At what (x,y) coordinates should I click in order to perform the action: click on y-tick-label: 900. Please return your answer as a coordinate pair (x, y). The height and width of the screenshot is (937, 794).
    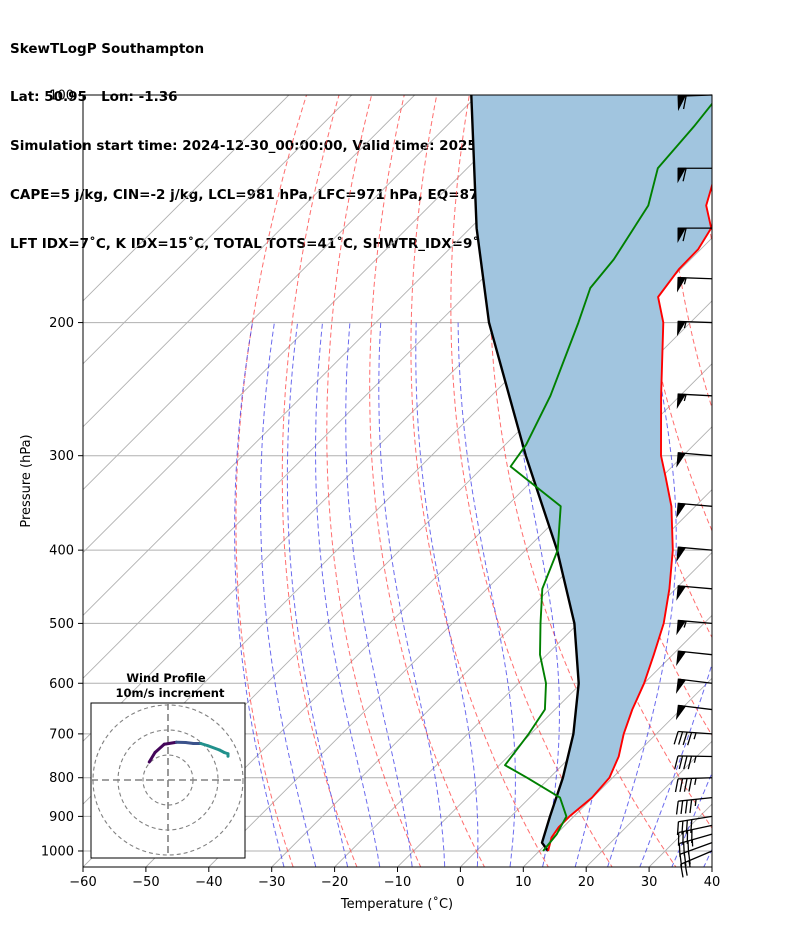
    Looking at the image, I should click on (61, 817).